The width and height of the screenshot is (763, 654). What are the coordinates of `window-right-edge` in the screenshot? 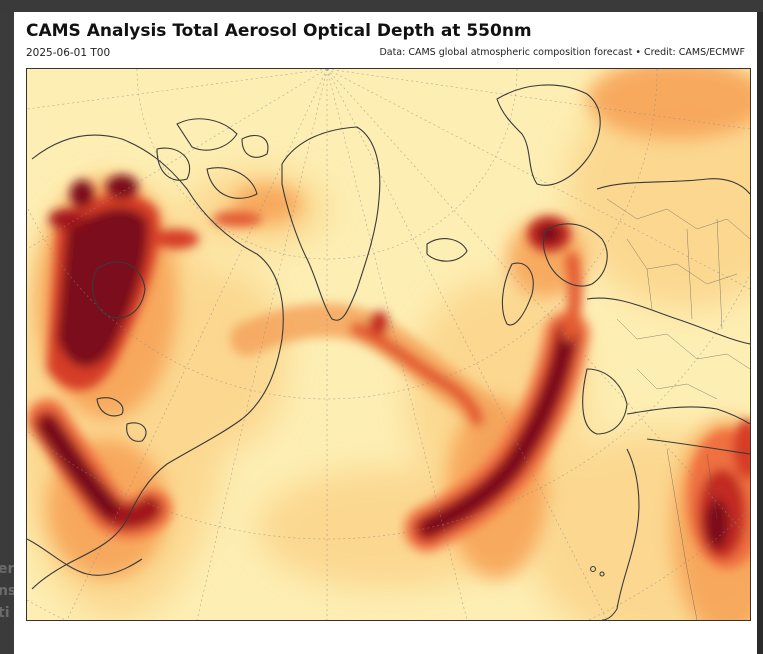 It's located at (760, 333).